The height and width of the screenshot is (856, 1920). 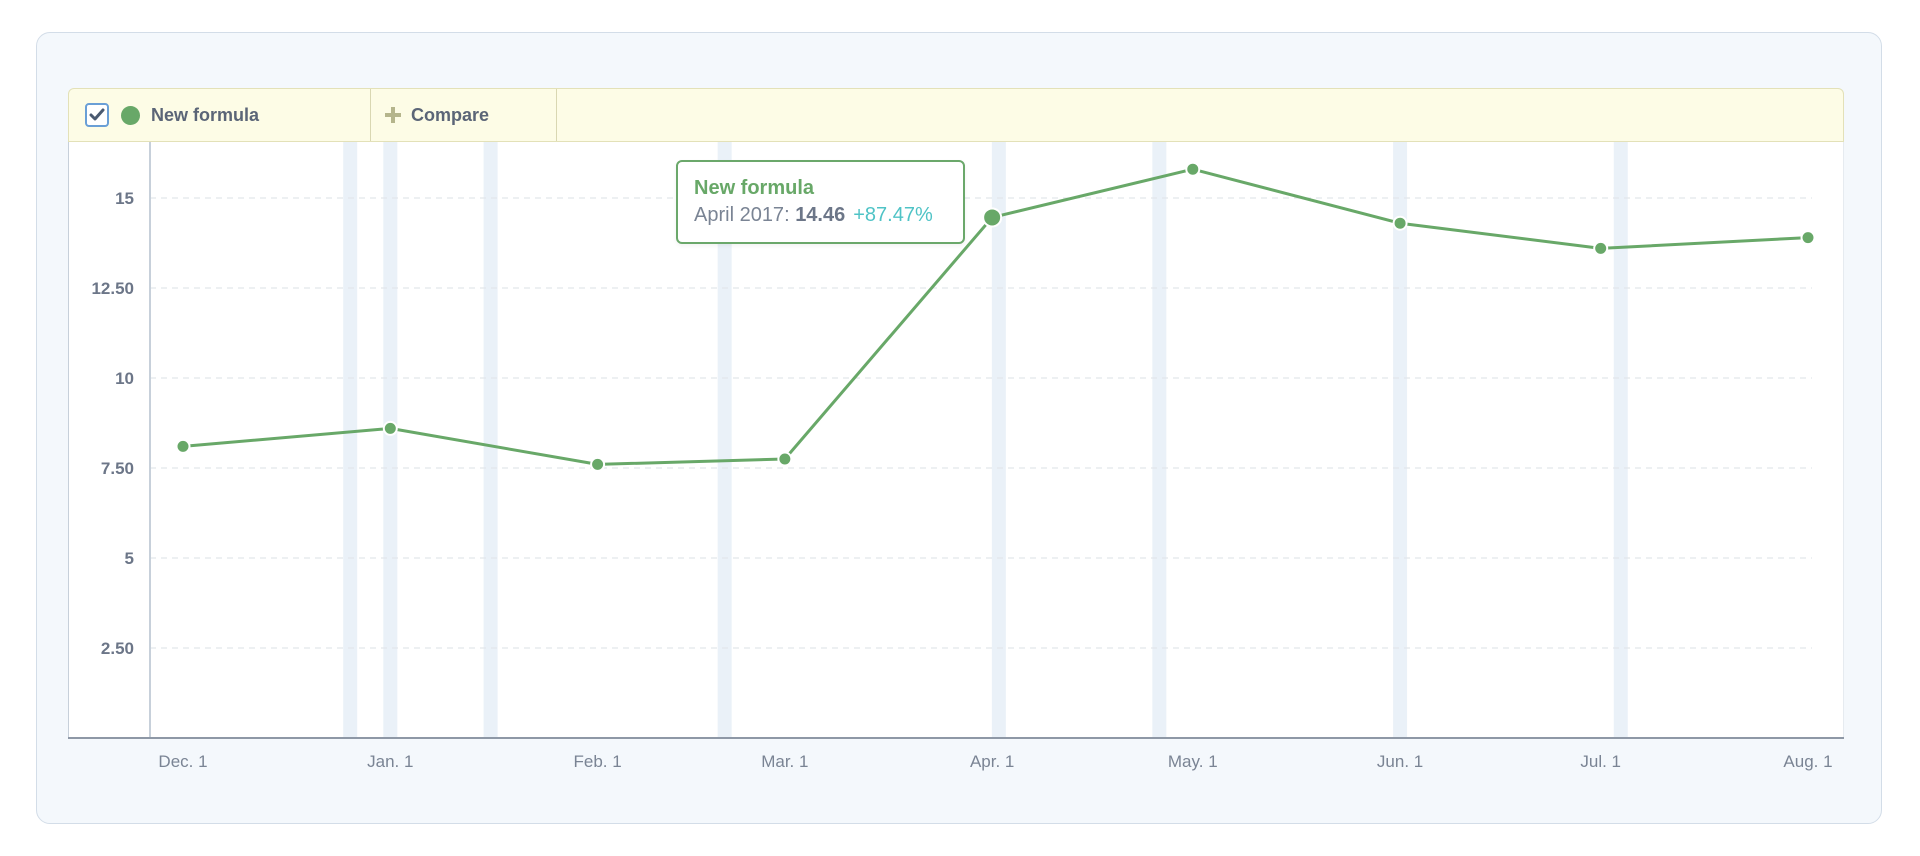 What do you see at coordinates (390, 761) in the screenshot?
I see `x-tick-label: Jan. 1` at bounding box center [390, 761].